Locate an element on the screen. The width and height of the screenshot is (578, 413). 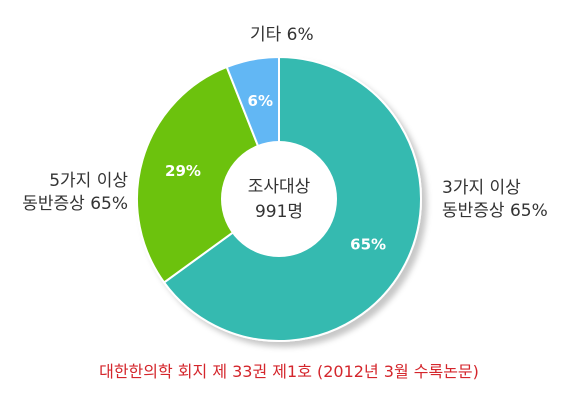
outer-label-five-line1: 5가지 이상 is located at coordinates (88, 181).